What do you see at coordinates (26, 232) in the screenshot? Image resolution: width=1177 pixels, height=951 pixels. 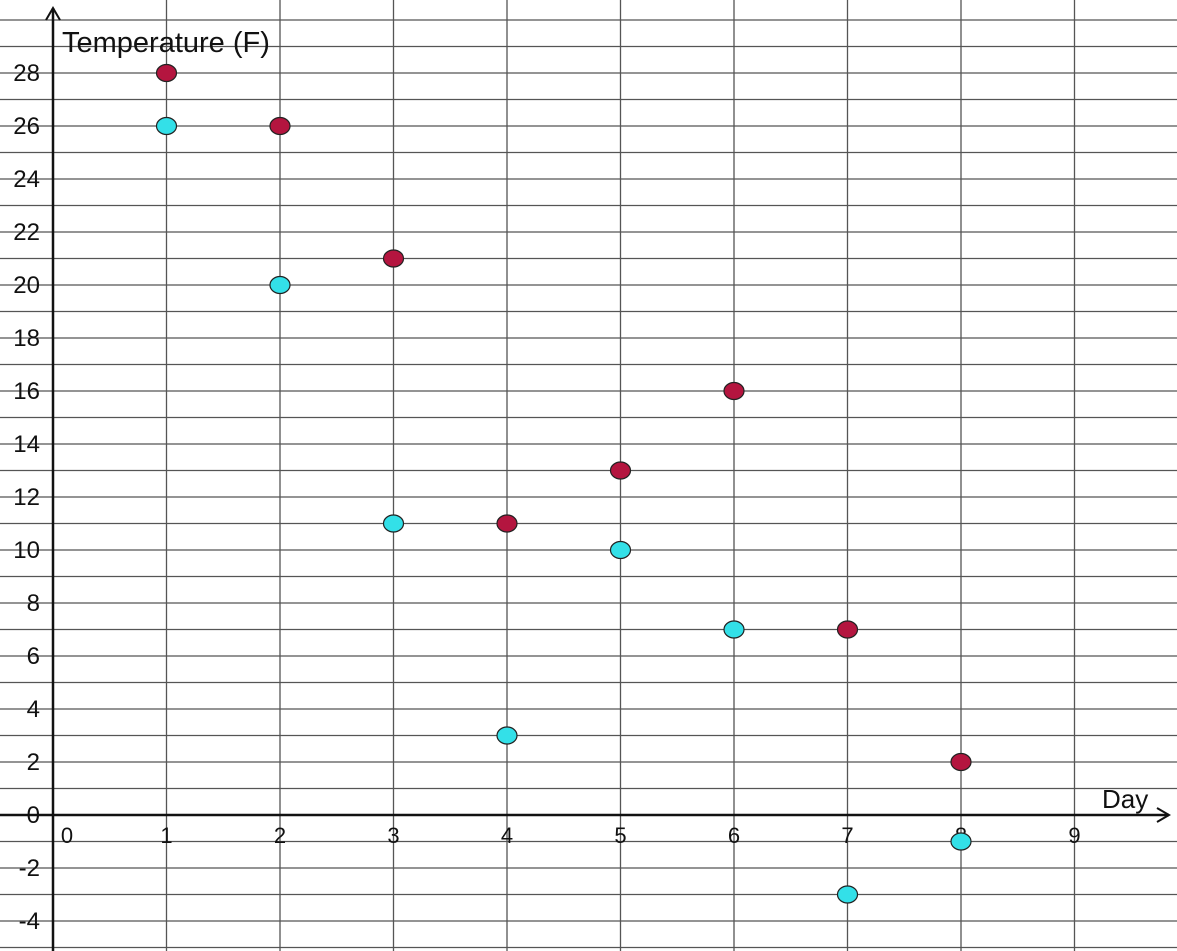 I see `y-tick-label: 22` at bounding box center [26, 232].